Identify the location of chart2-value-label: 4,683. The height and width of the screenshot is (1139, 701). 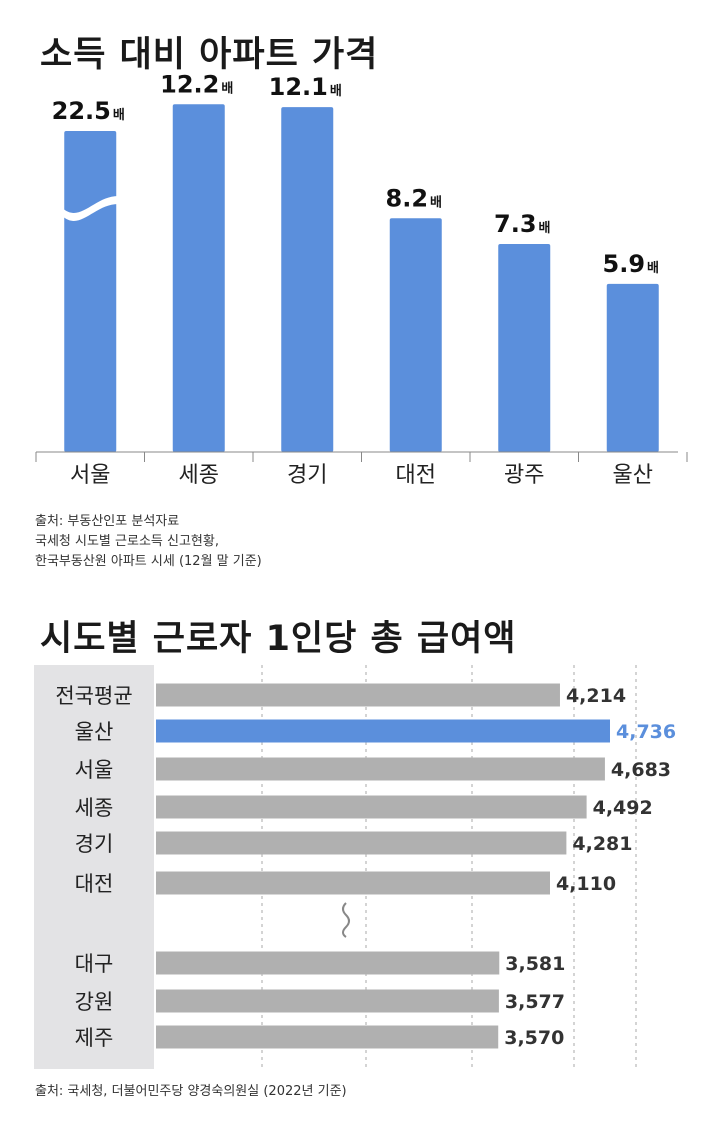
(641, 770).